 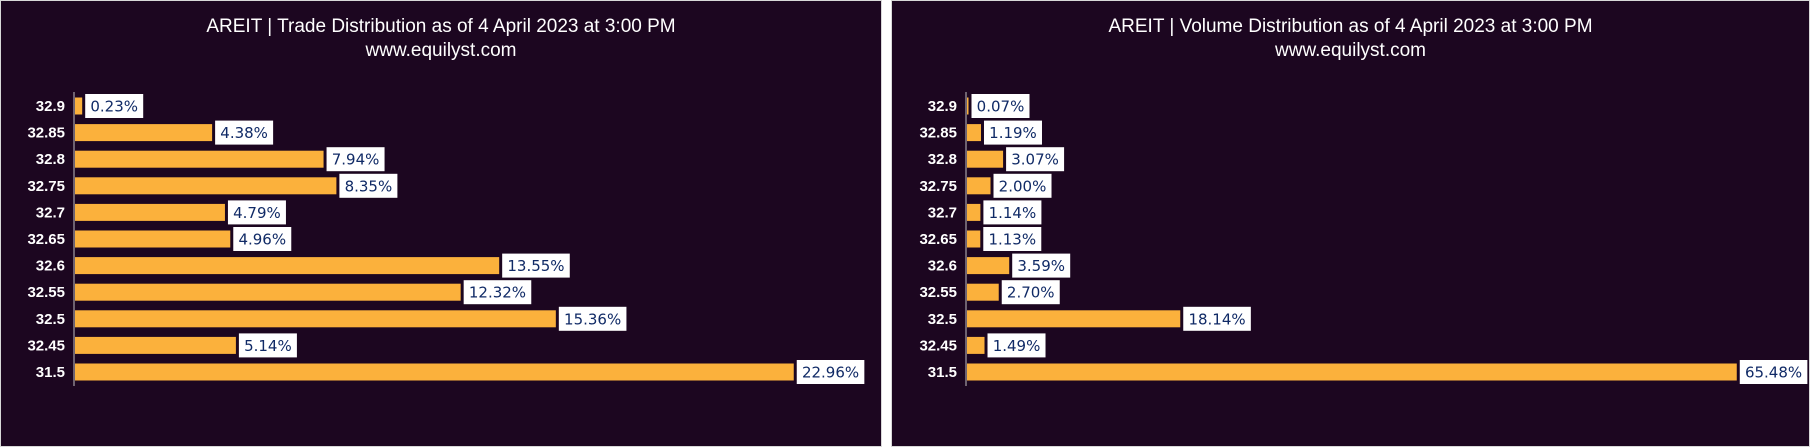 I want to click on data-label: 18.14%, so click(x=1216, y=319).